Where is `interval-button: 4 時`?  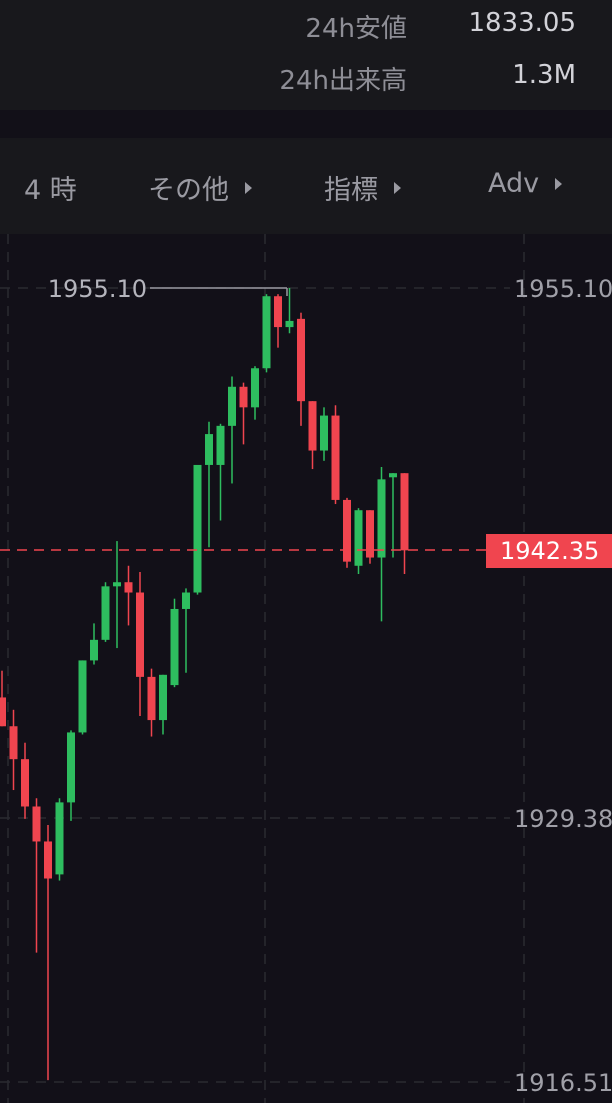 interval-button: 4 時 is located at coordinates (50, 187).